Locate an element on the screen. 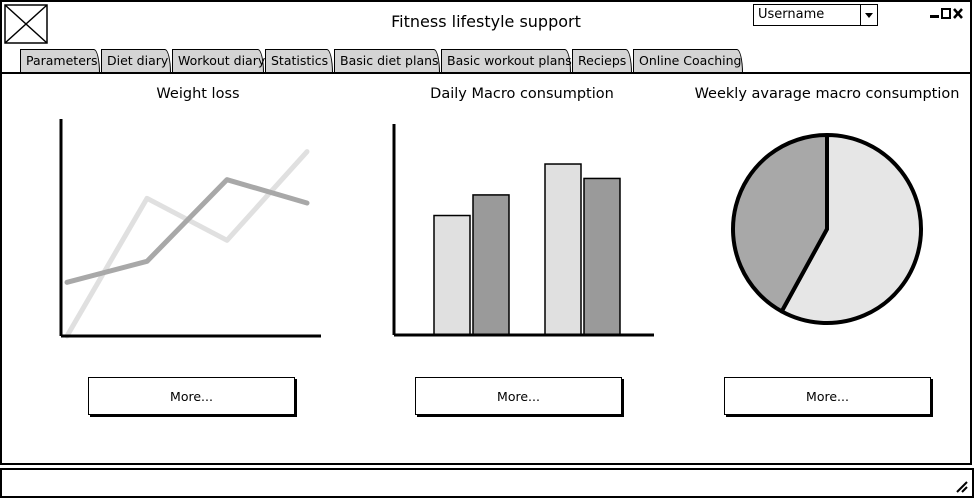 This screenshot has width=974, height=499. close-icon is located at coordinates (958, 13).